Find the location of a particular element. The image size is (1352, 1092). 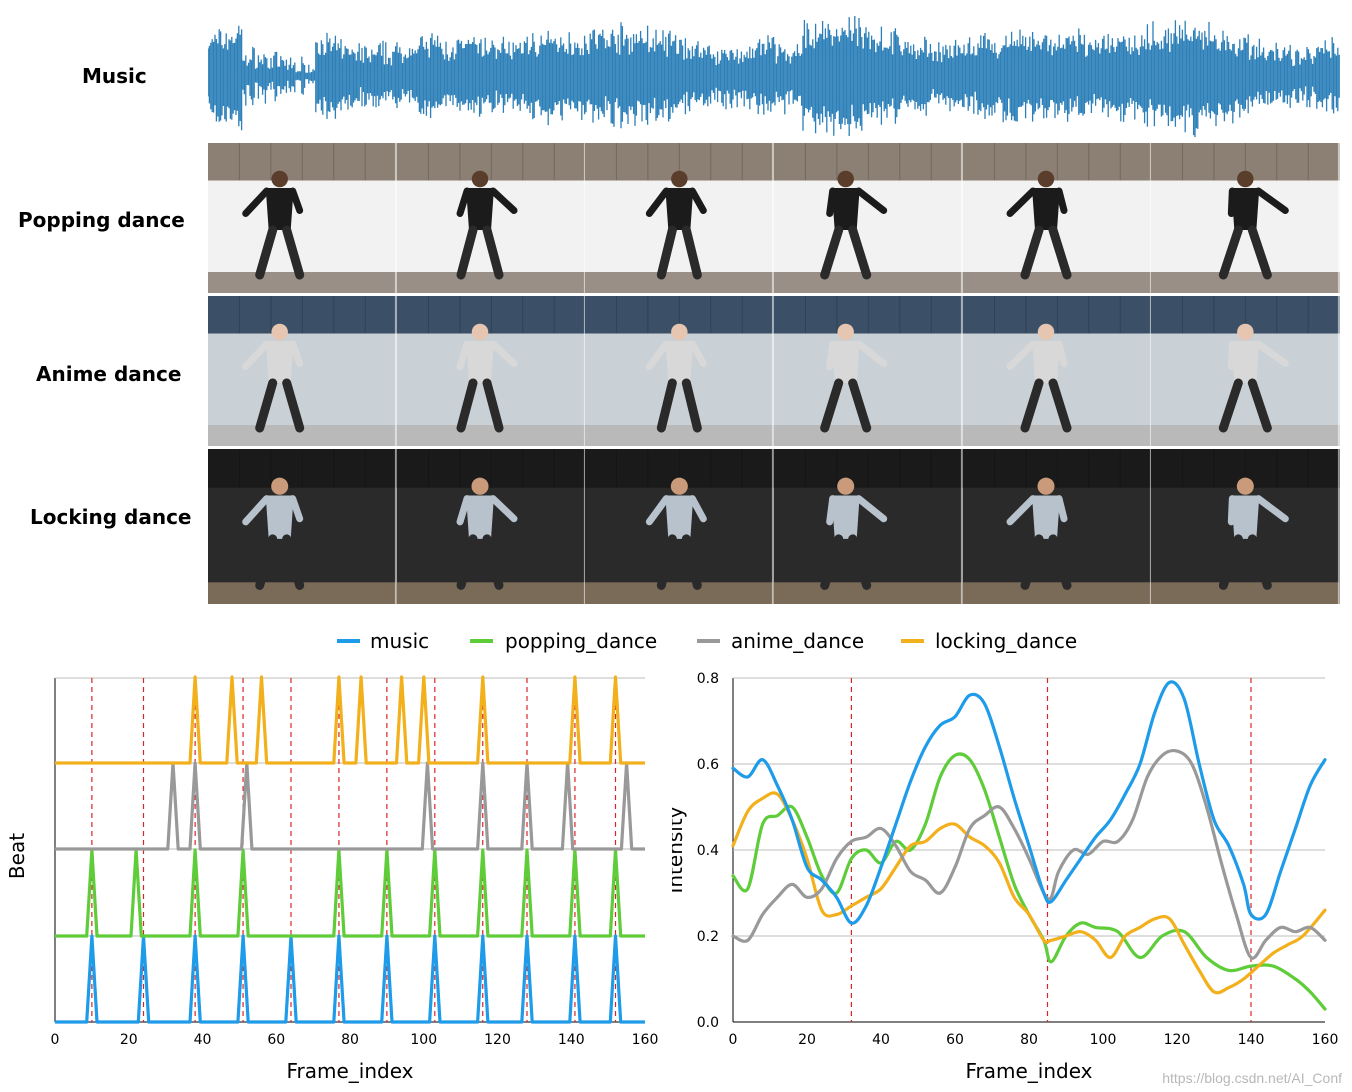

beat-xtick-label: 0 is located at coordinates (55, 1040).